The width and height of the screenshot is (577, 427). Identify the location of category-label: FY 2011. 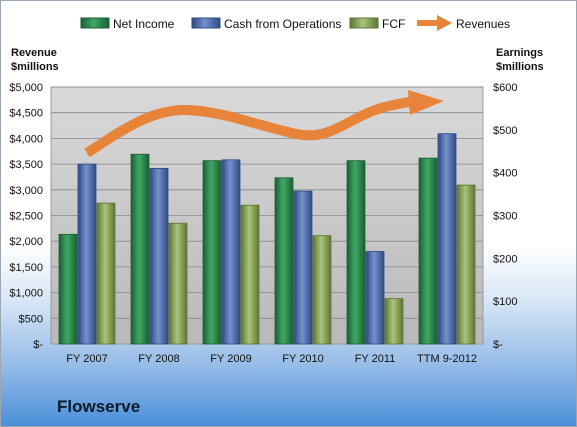
(375, 359).